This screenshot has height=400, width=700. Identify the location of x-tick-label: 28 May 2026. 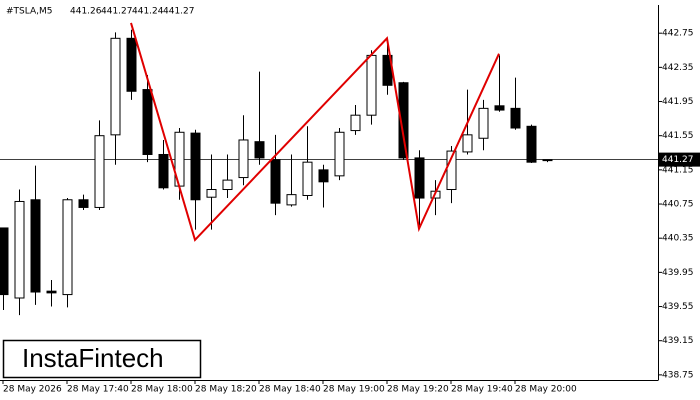
(32, 390).